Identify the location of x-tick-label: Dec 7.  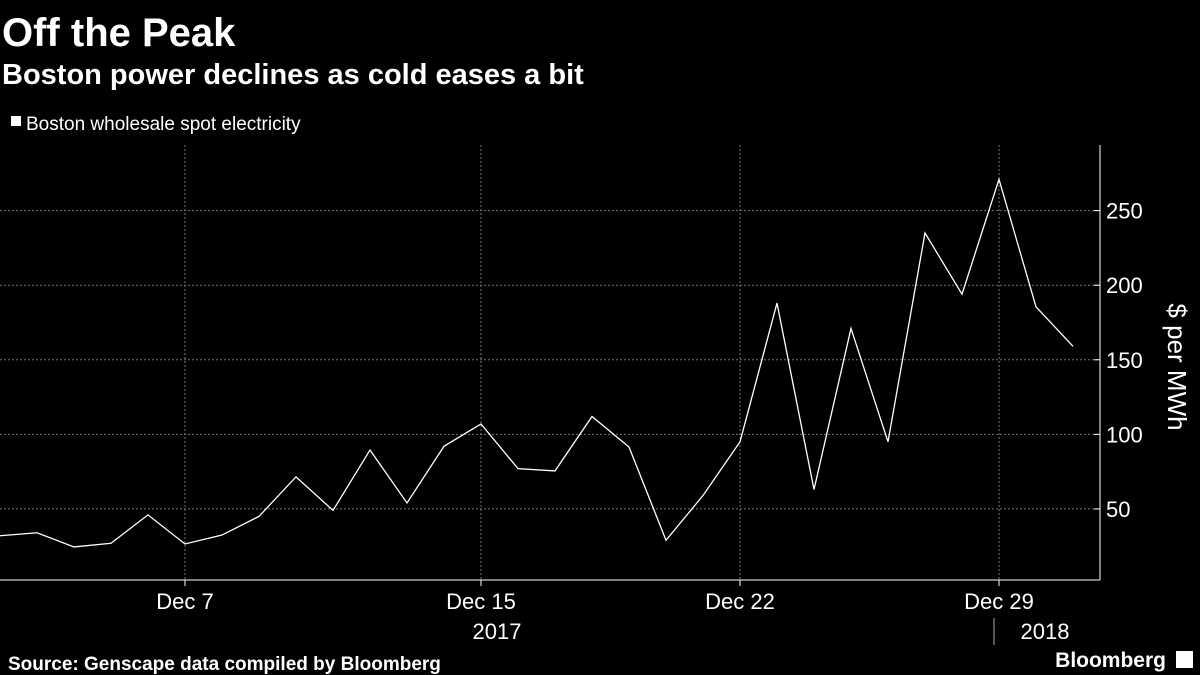
(184, 601).